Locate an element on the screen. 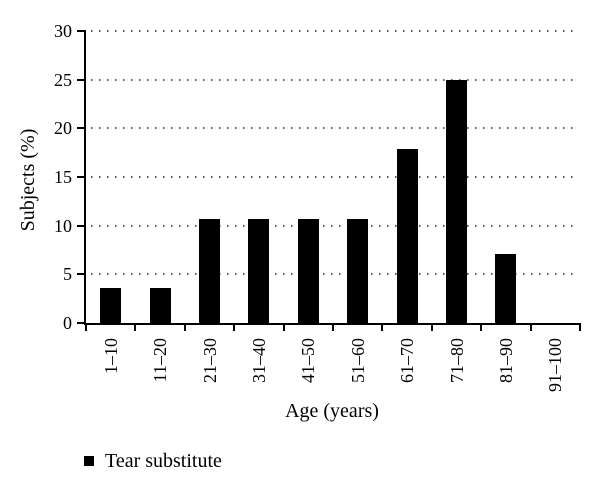 The height and width of the screenshot is (489, 600). x-axis-title: Age (years) is located at coordinates (332, 411).